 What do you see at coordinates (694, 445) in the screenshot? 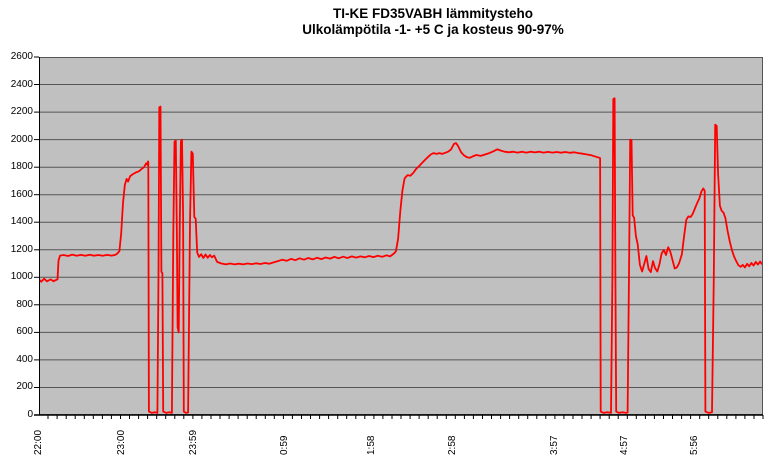
I see `x-axis-tick-label: 5:56` at bounding box center [694, 445].